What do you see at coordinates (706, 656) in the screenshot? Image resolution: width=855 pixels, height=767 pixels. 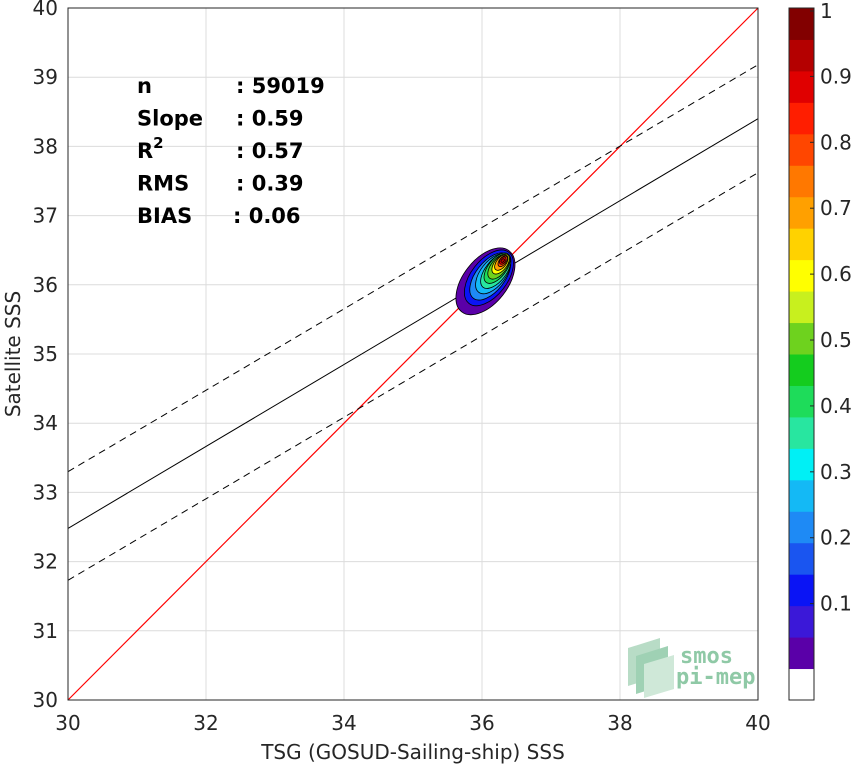 I see `logo-line1: smos` at bounding box center [706, 656].